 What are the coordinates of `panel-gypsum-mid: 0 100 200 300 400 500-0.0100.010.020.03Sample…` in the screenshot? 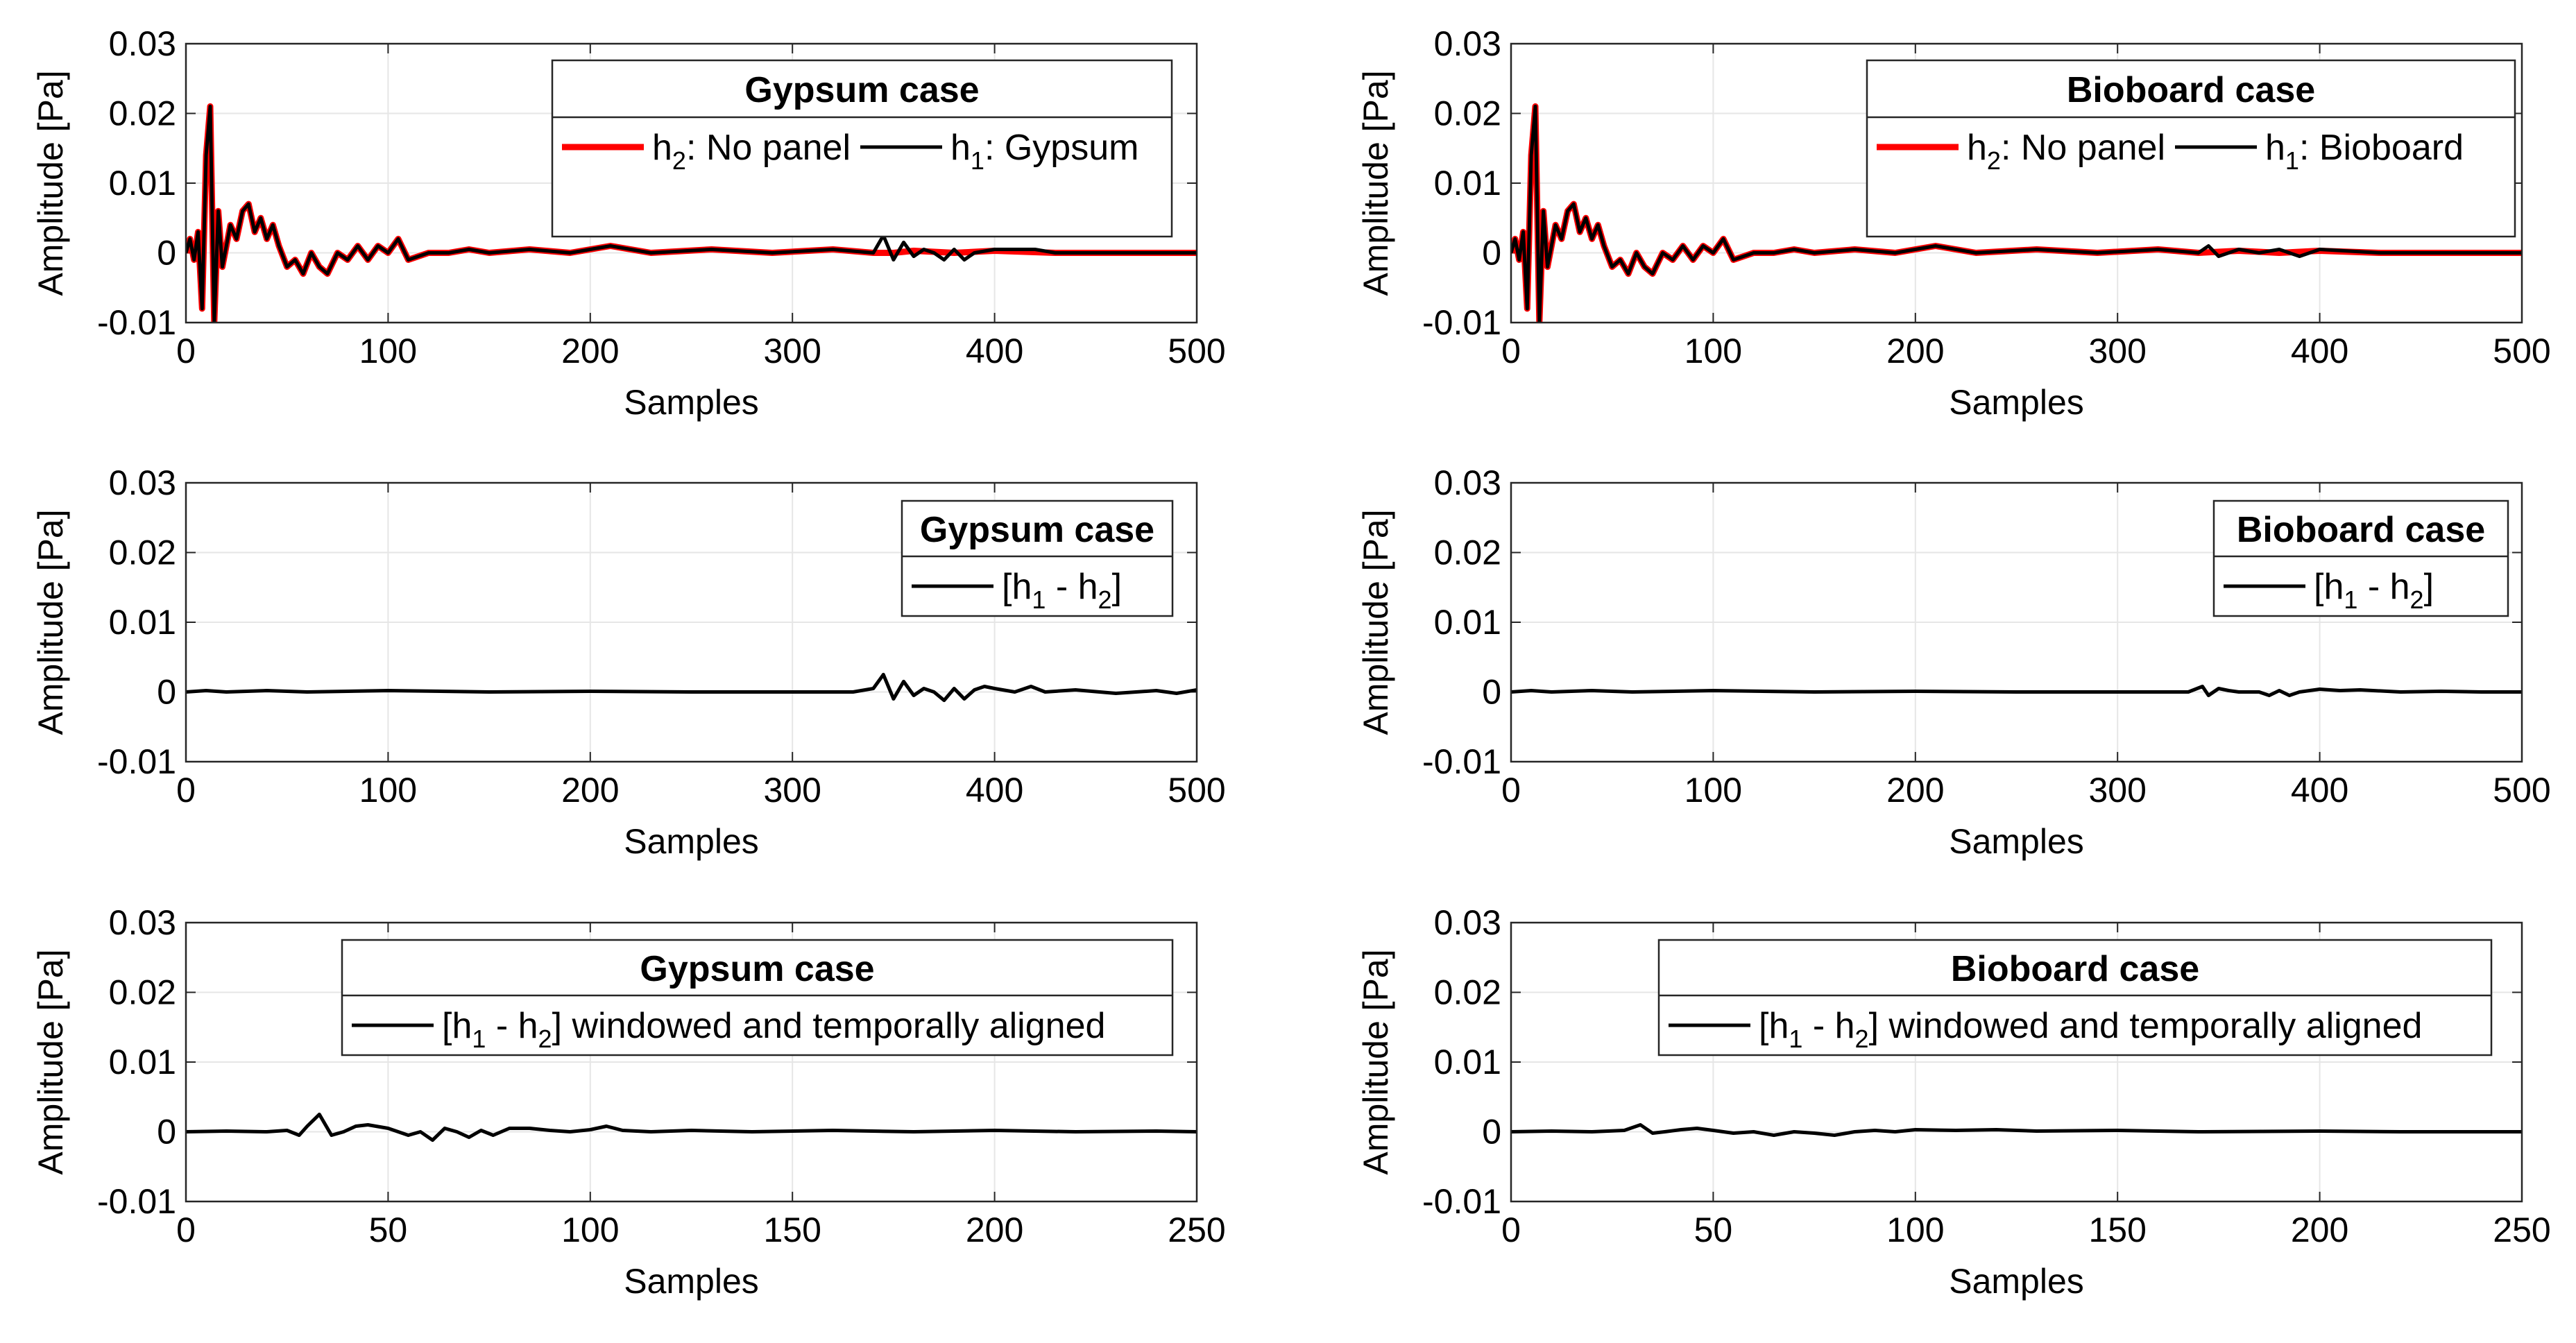 It's located at (628, 662).